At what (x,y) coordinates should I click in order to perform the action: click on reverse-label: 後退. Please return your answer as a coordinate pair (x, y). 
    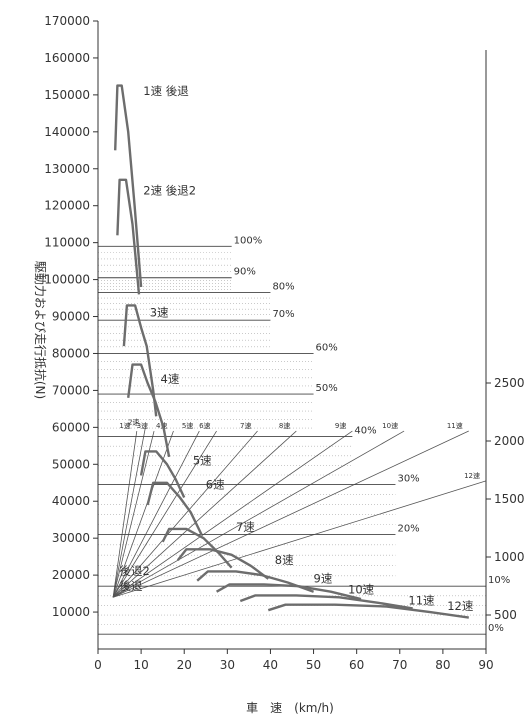
    Looking at the image, I should click on (131, 586).